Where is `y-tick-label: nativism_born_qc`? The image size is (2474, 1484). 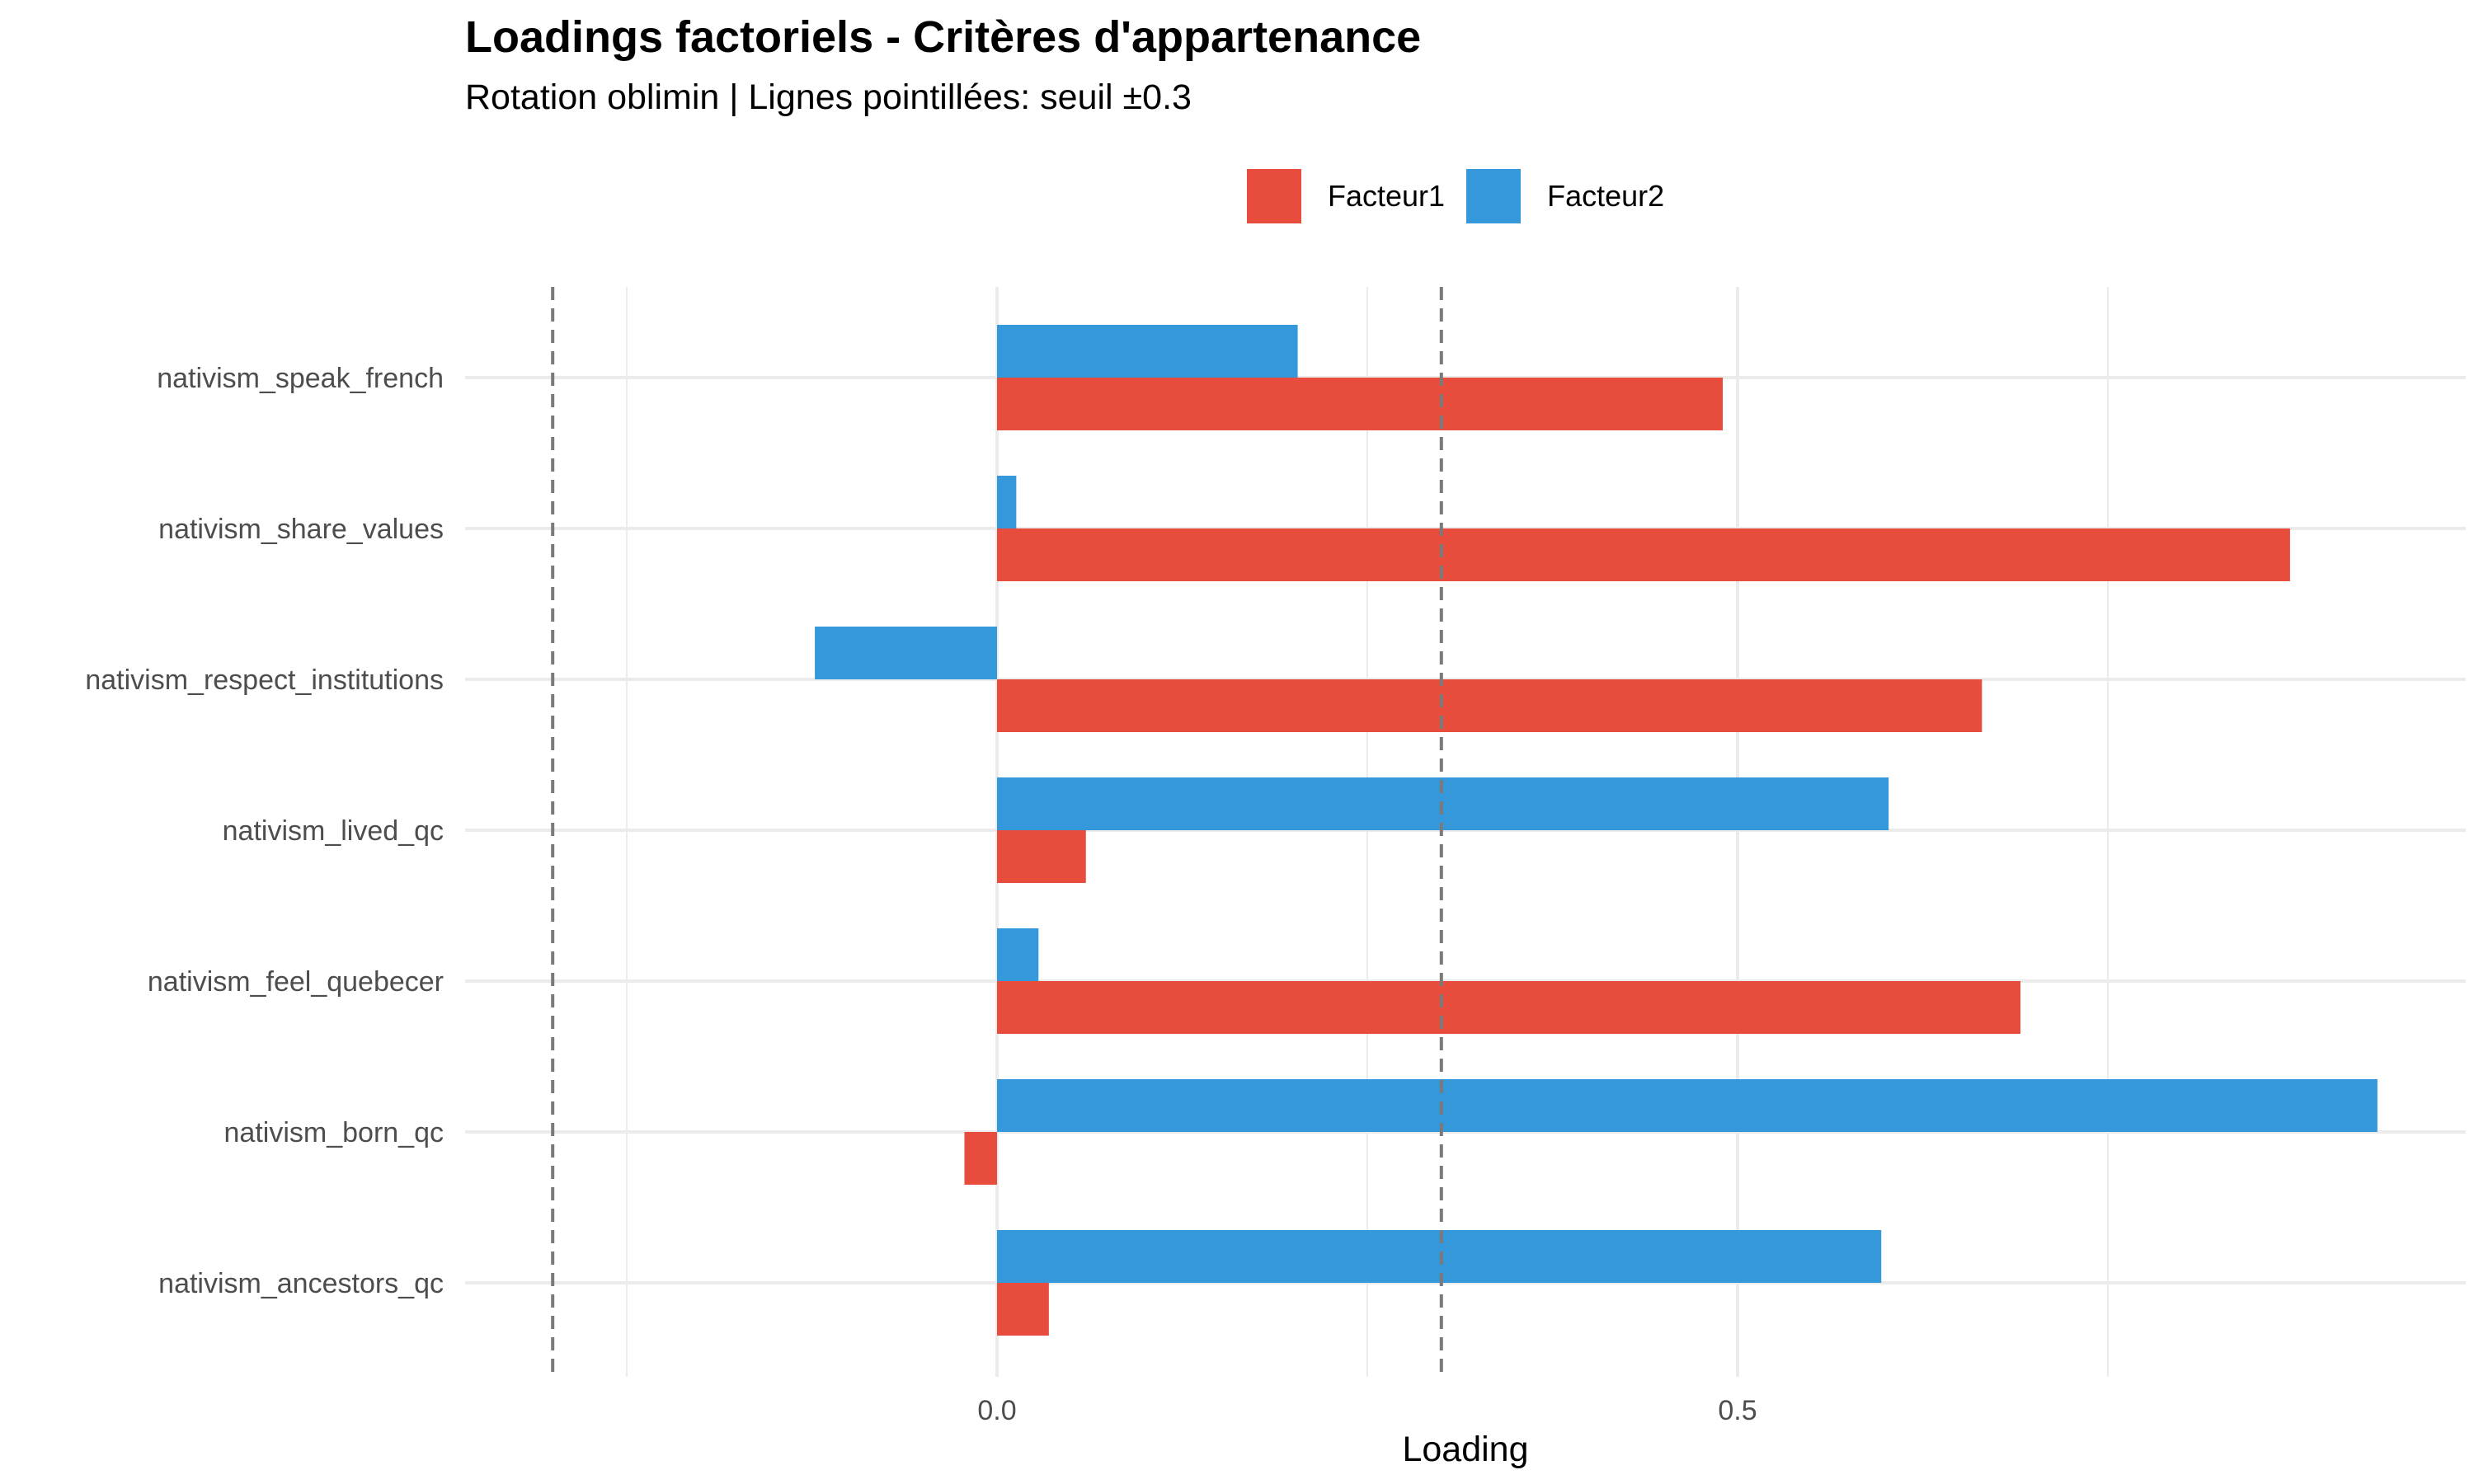
y-tick-label: nativism_born_qc is located at coordinates (334, 1132).